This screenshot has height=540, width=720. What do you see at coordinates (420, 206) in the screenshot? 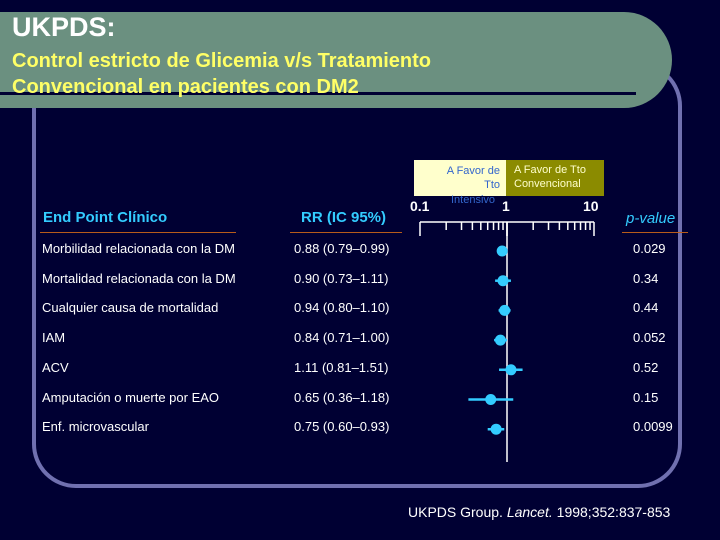
I see `tick-label-0-1: 0.1` at bounding box center [420, 206].